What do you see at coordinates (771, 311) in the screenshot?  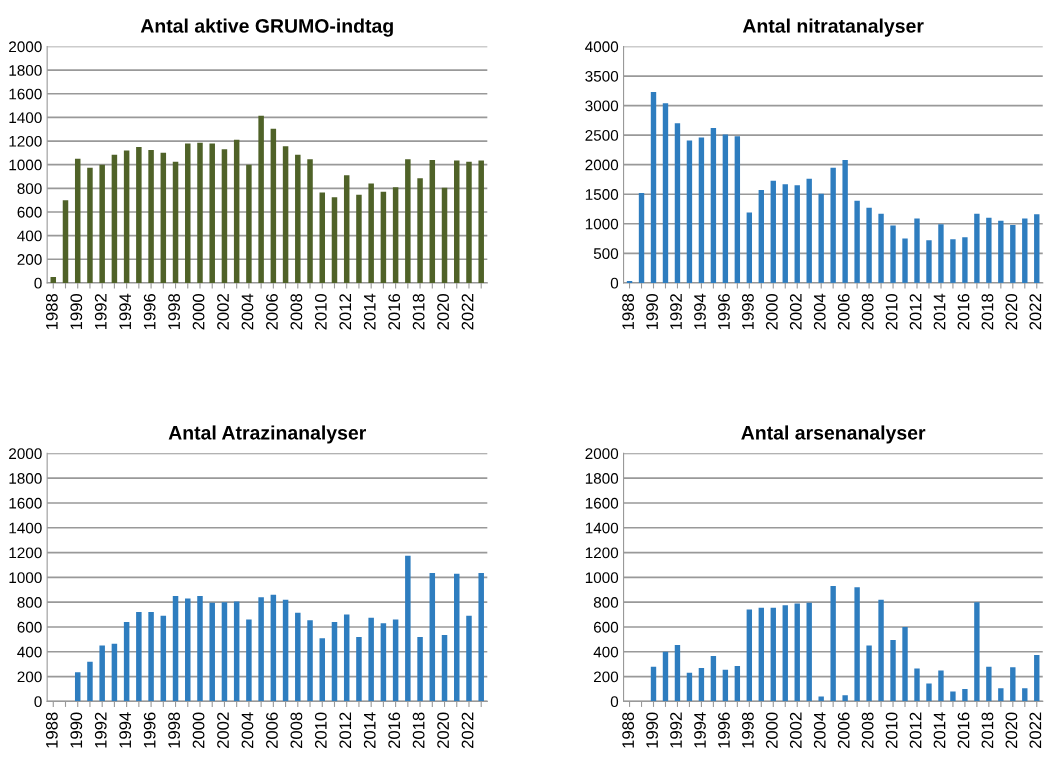 I see `x-tick-label: 2000` at bounding box center [771, 311].